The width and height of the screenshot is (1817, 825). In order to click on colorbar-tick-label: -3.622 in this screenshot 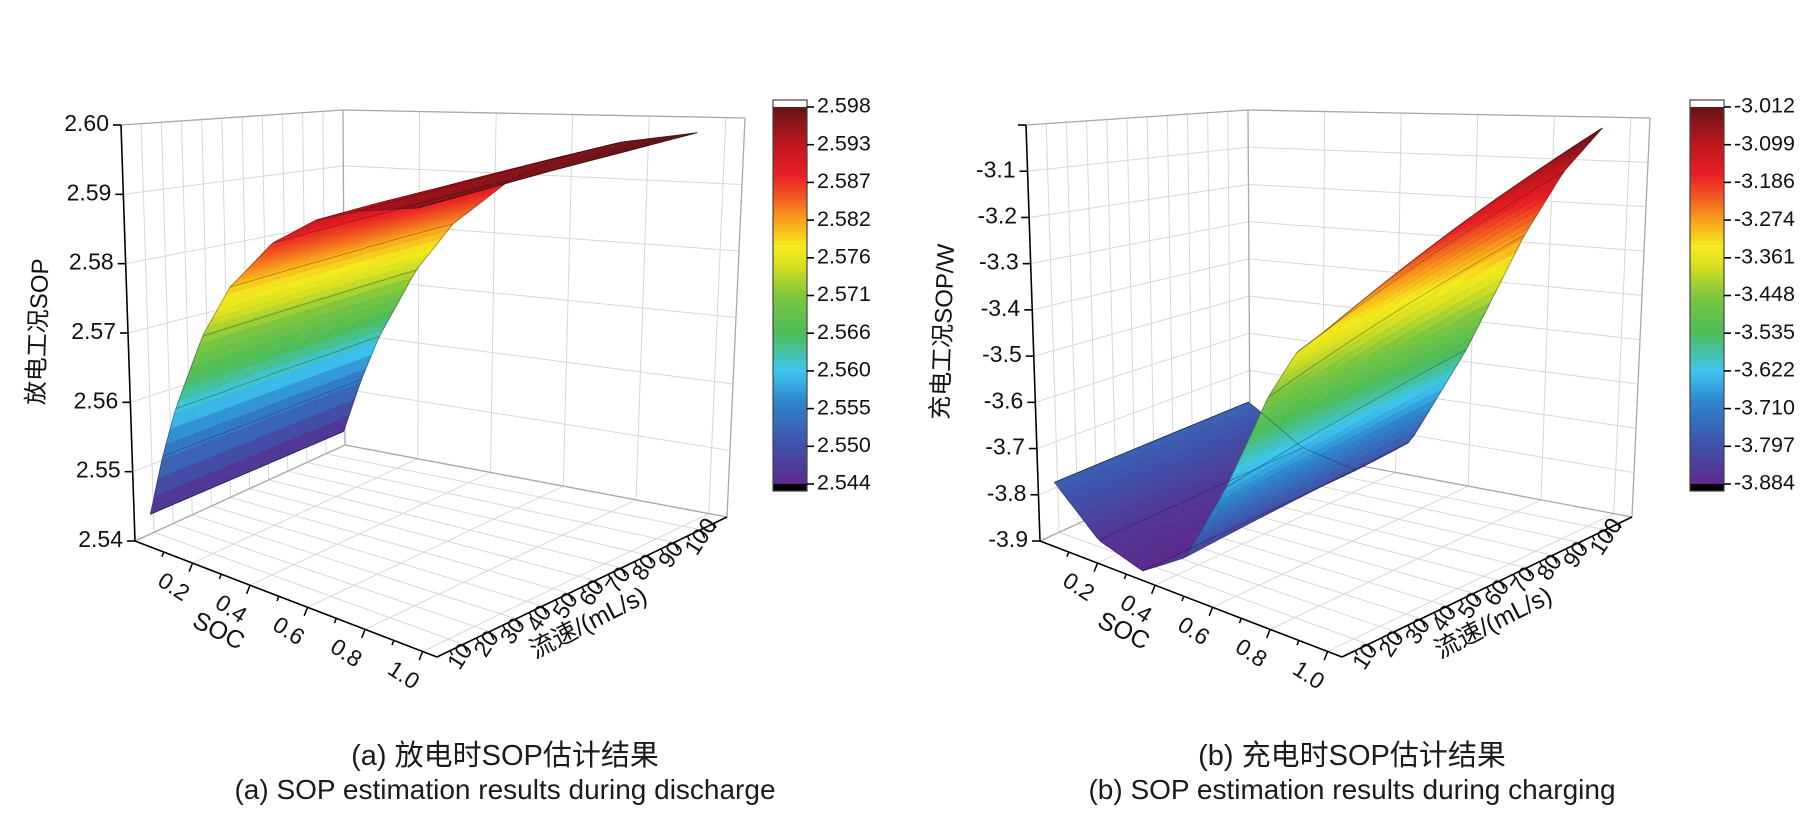, I will do `click(1764, 370)`.